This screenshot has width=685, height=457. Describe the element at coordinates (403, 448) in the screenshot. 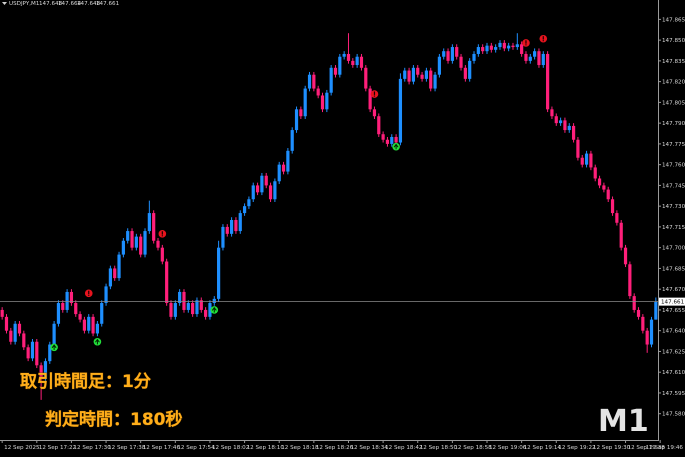

I see `x-tick-label: 12 Sep 18:42` at that location.